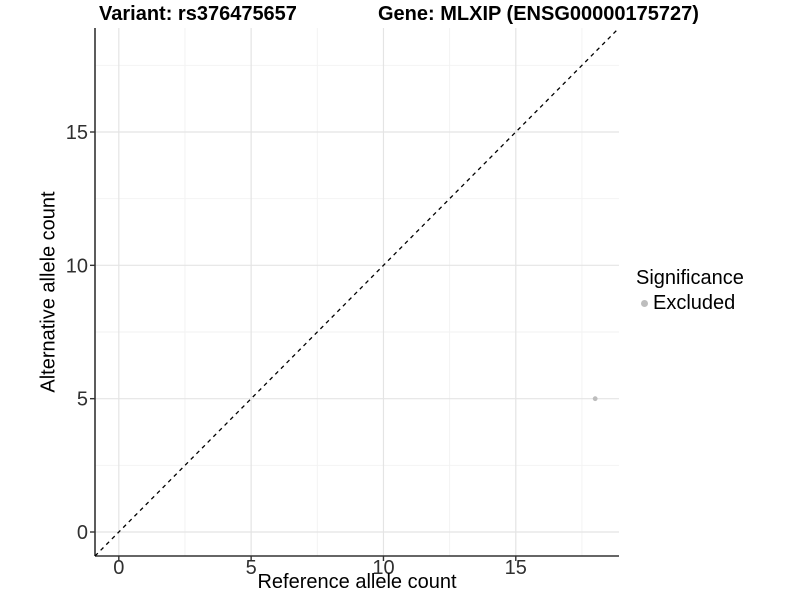  Describe the element at coordinates (690, 278) in the screenshot. I see `legend-title: Significance` at that location.